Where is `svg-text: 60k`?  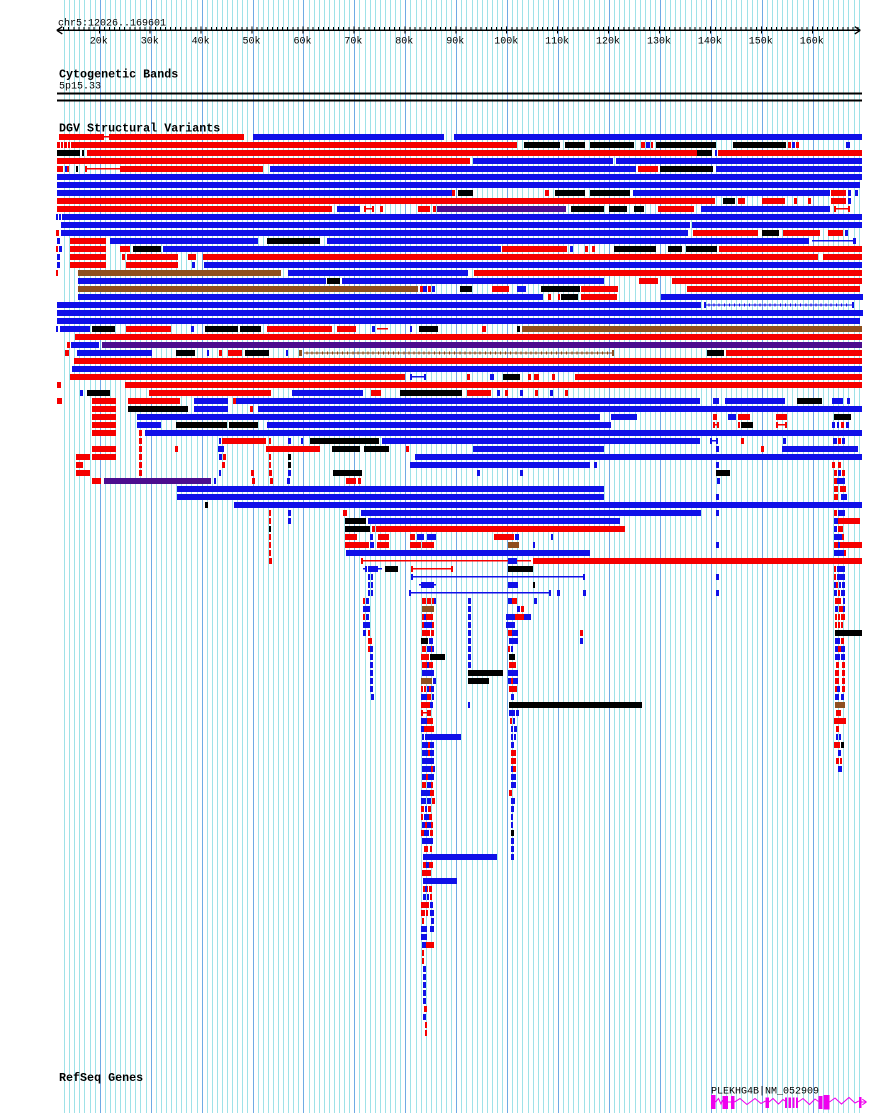
svg-text: 60k is located at coordinates (302, 42).